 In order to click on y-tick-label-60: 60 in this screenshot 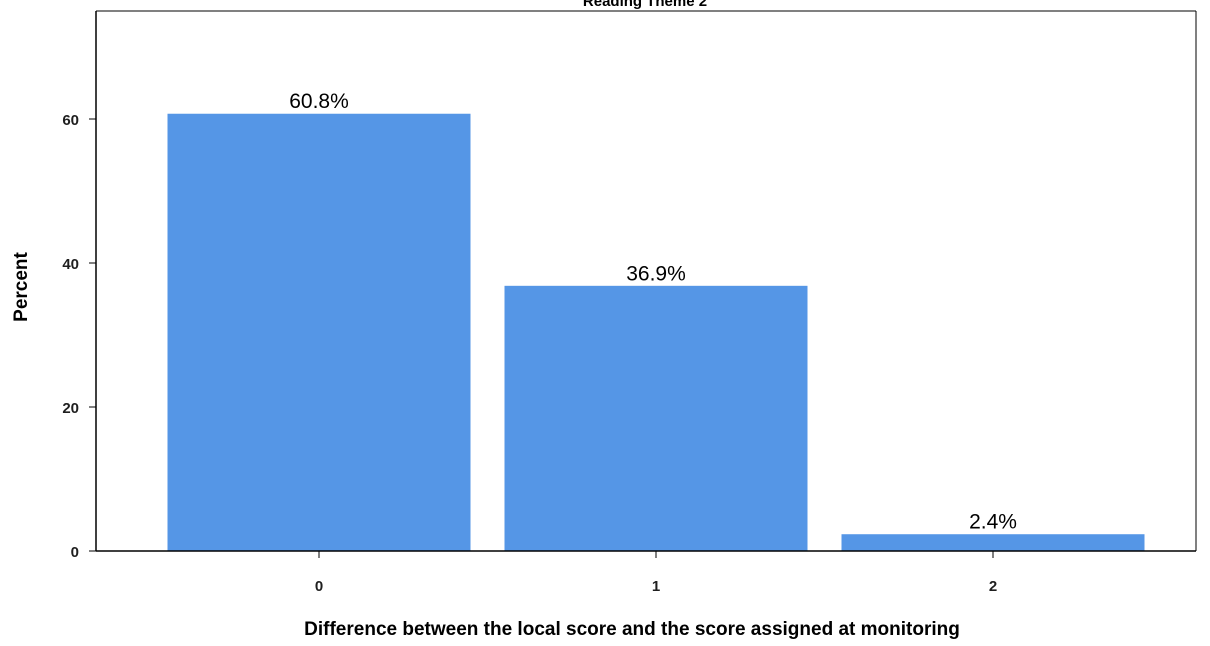, I will do `click(70, 120)`.